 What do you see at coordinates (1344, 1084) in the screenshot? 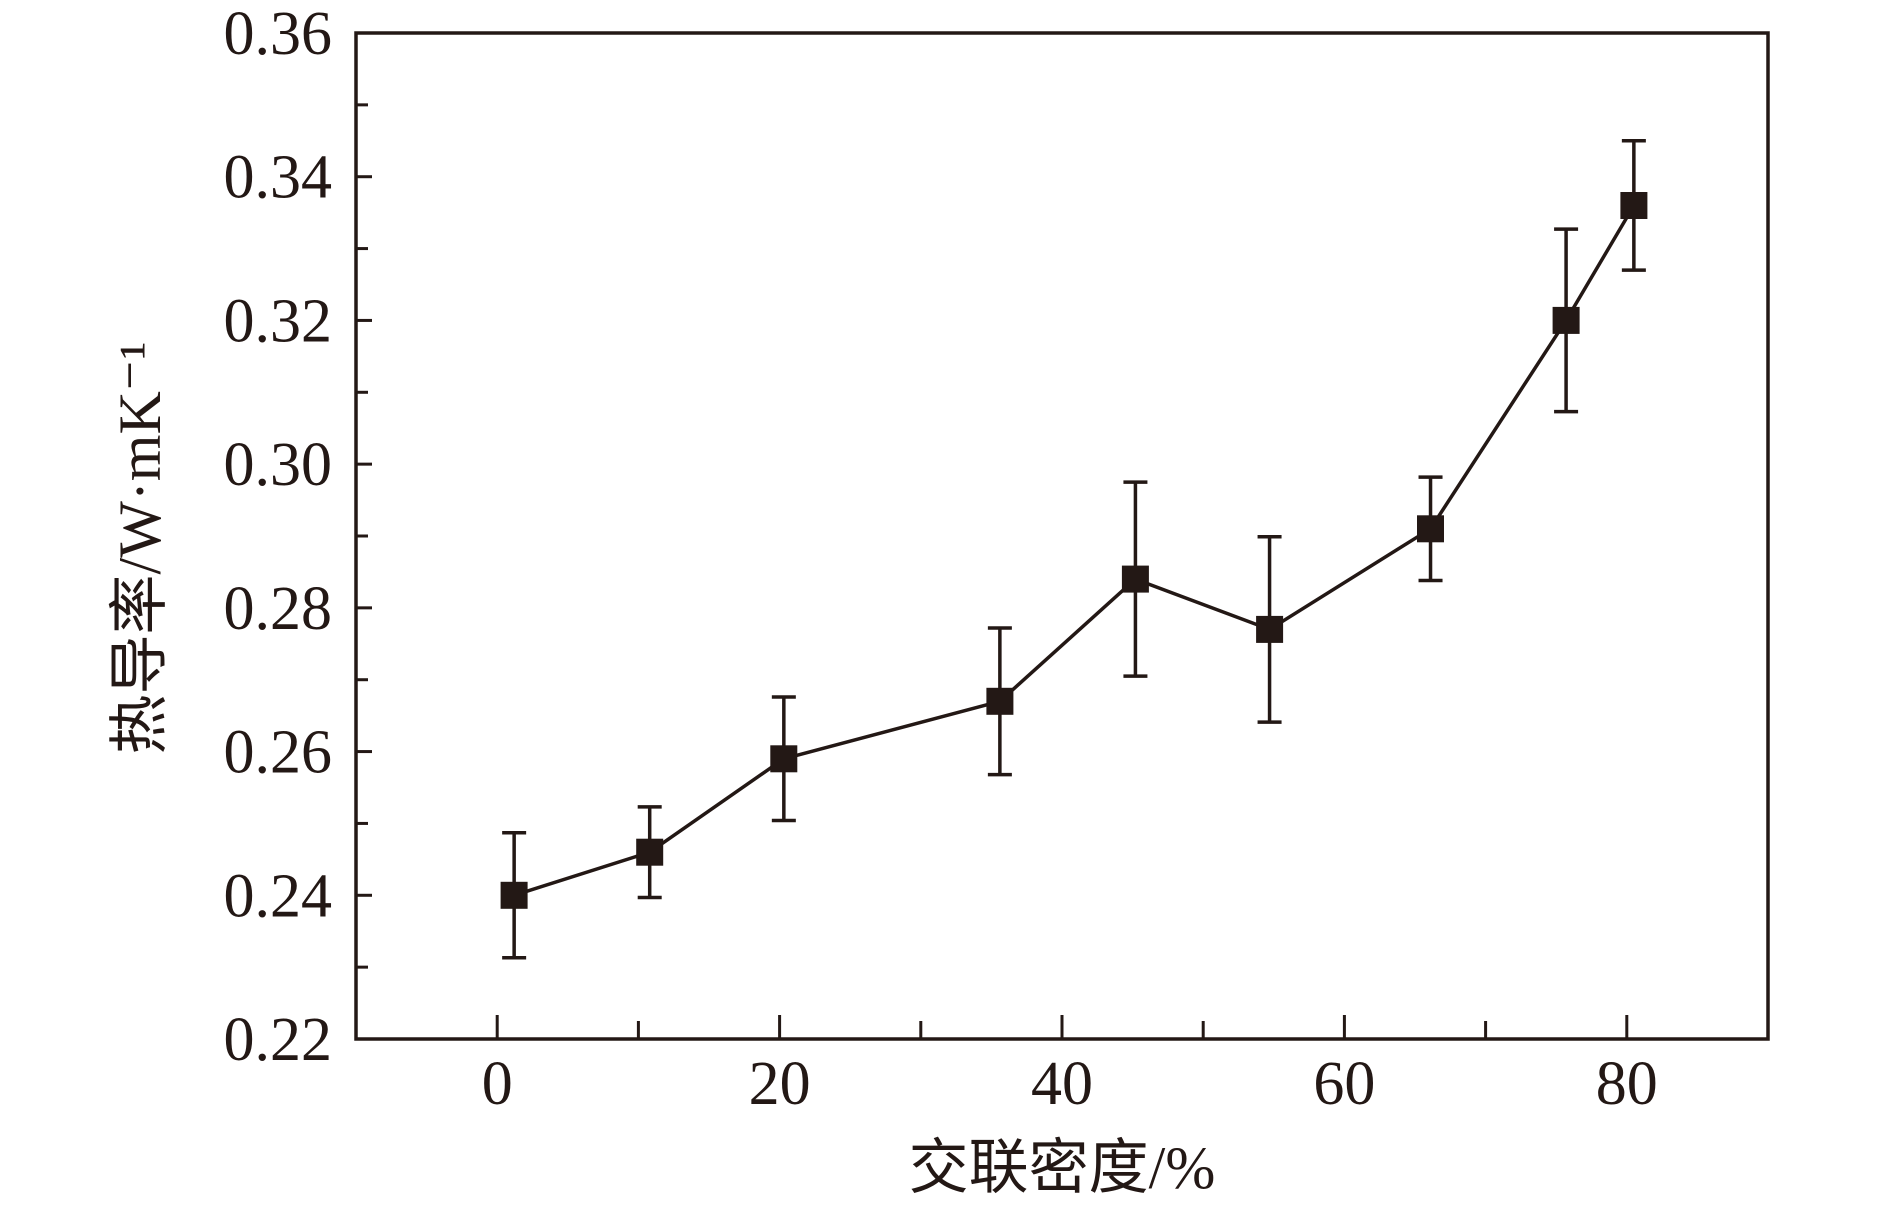
I see `x-tick-label: 60` at bounding box center [1344, 1084].